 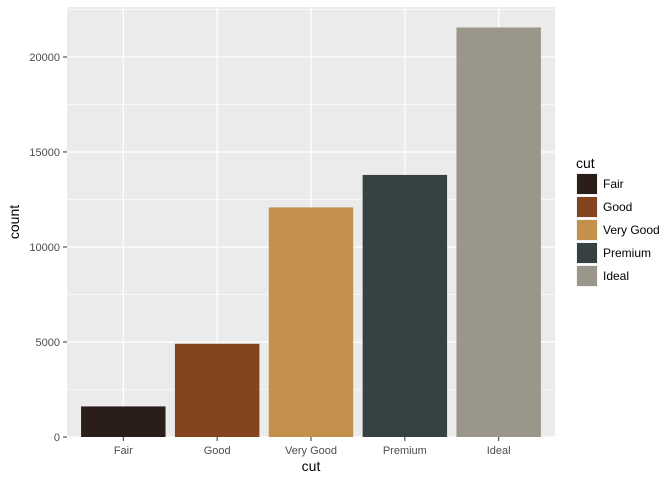 I want to click on x-tick-label: Fair, so click(x=123, y=451).